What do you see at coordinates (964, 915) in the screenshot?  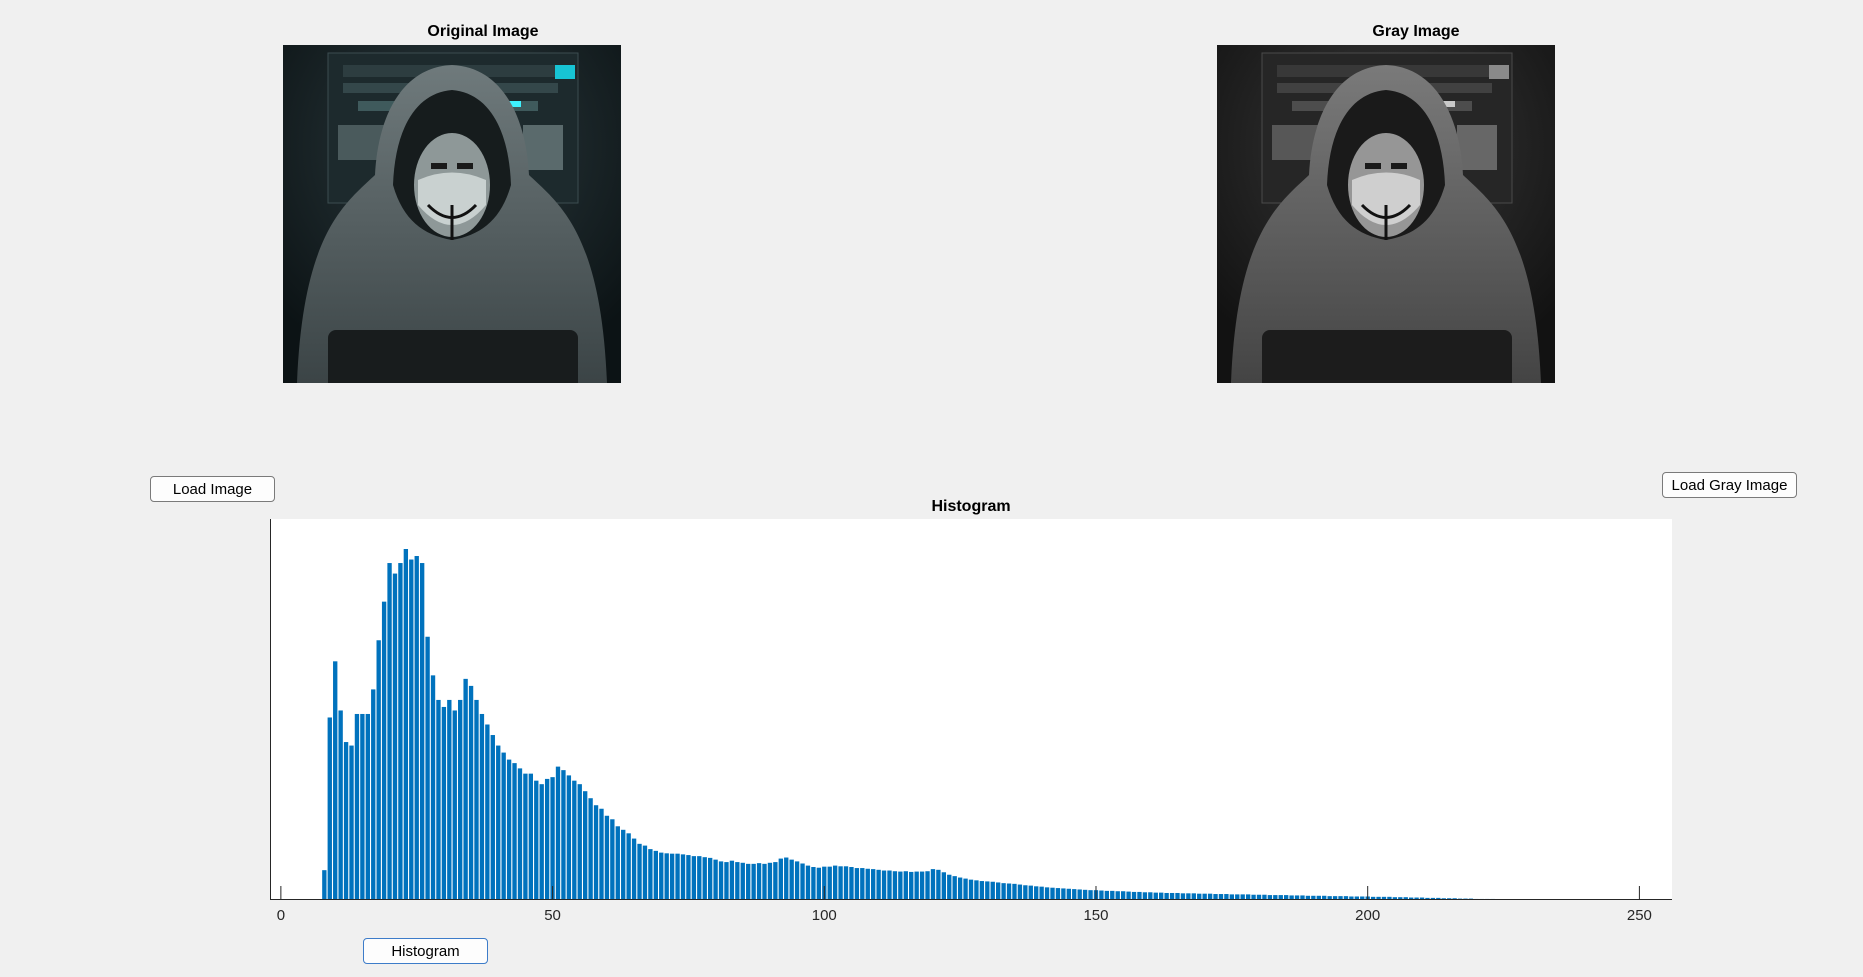 I see `x-axis-tick-labels: 0 50 100 150 200 250` at bounding box center [964, 915].